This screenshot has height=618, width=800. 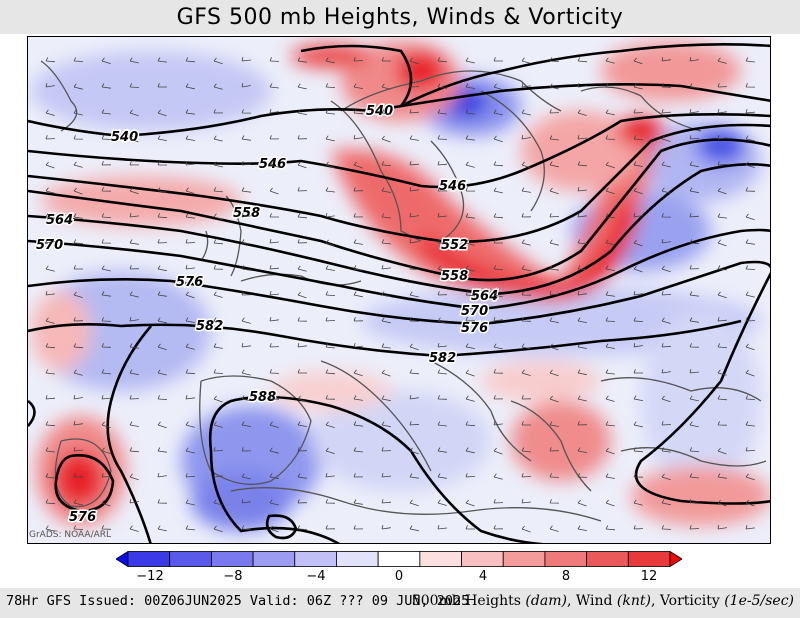 What do you see at coordinates (49, 245) in the screenshot?
I see `contour-label: 570` at bounding box center [49, 245].